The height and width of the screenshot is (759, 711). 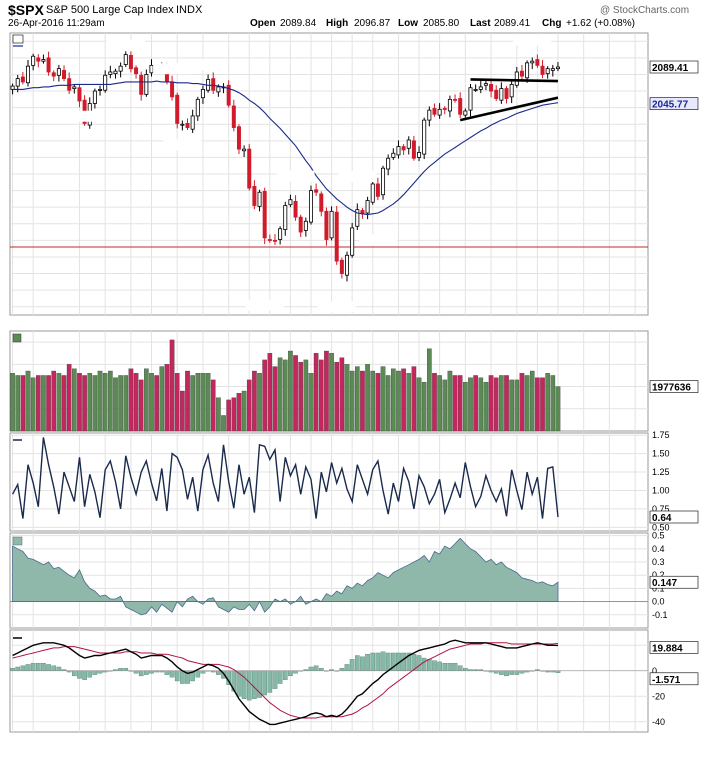 I want to click on macd-hist-last-value-box, so click(x=674, y=679).